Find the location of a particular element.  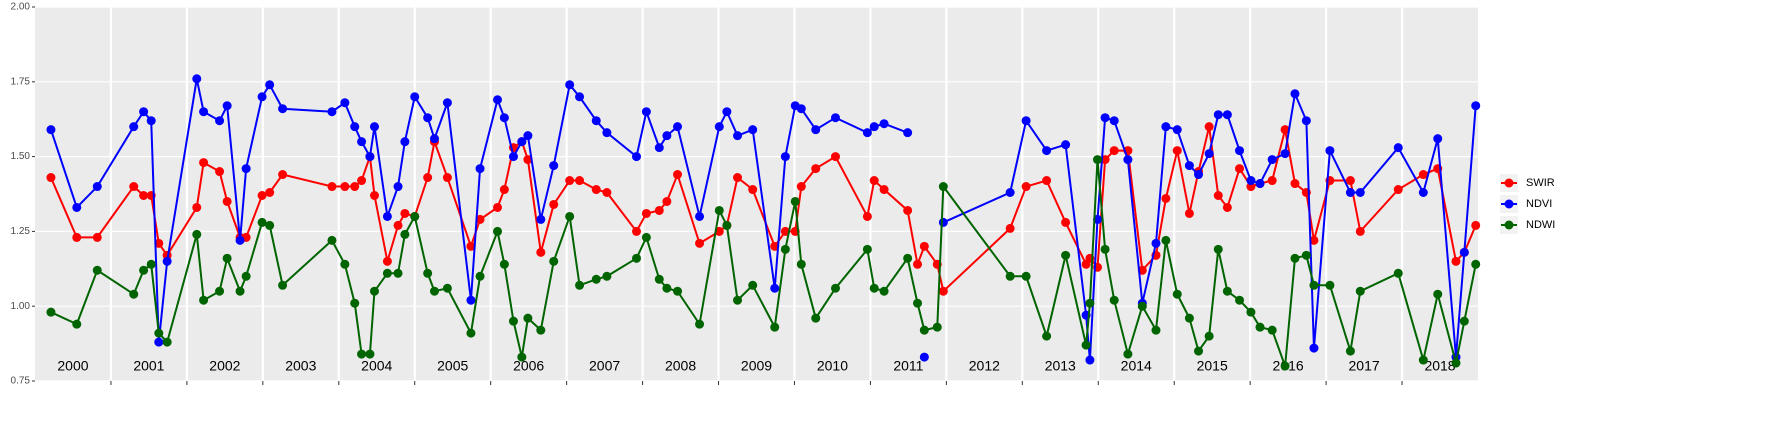

year-label: 2003 is located at coordinates (300, 366).